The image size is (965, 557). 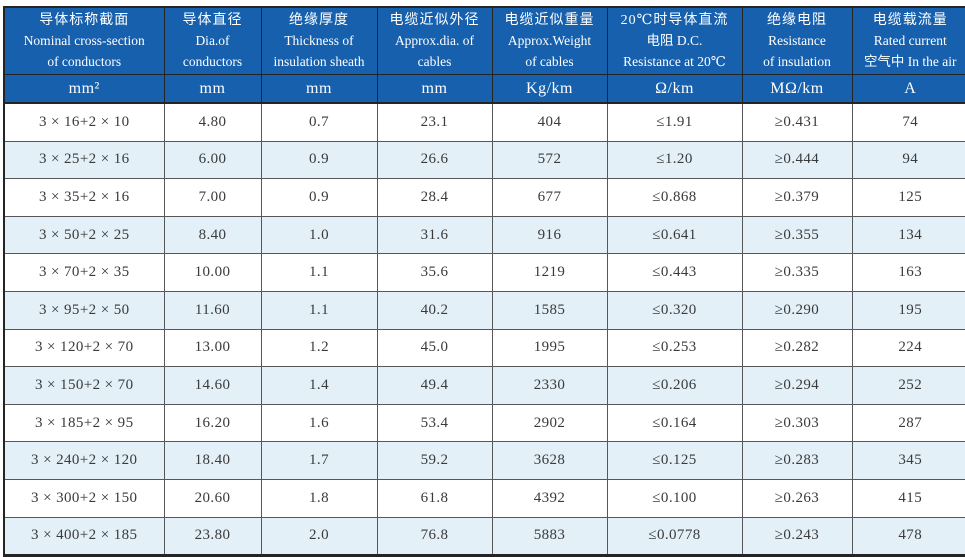 What do you see at coordinates (212, 385) in the screenshot?
I see `table-cell: 14.60` at bounding box center [212, 385].